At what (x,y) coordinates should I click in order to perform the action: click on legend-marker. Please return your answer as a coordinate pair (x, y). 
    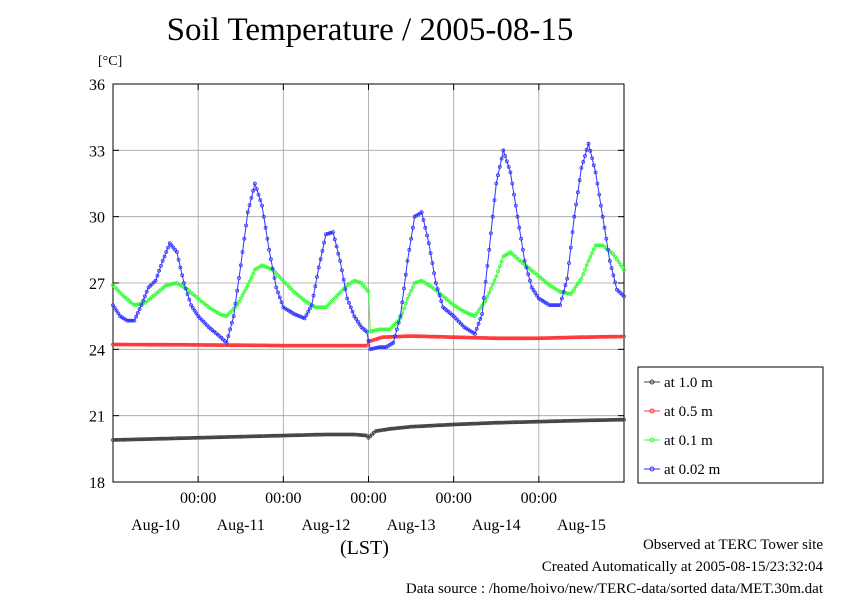
    Looking at the image, I should click on (652, 440).